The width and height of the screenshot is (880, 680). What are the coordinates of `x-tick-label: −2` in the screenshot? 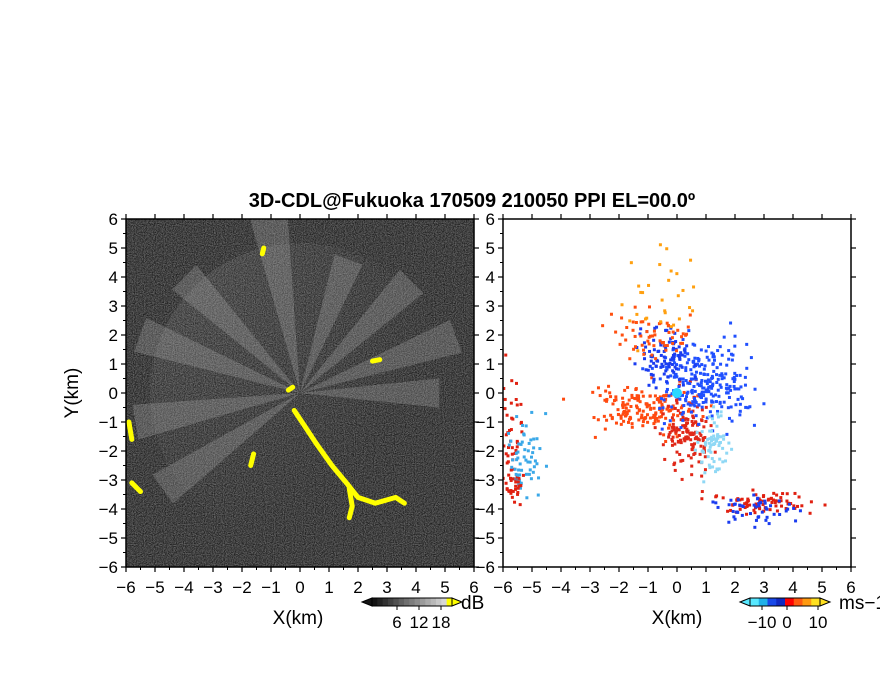 It's located at (618, 587).